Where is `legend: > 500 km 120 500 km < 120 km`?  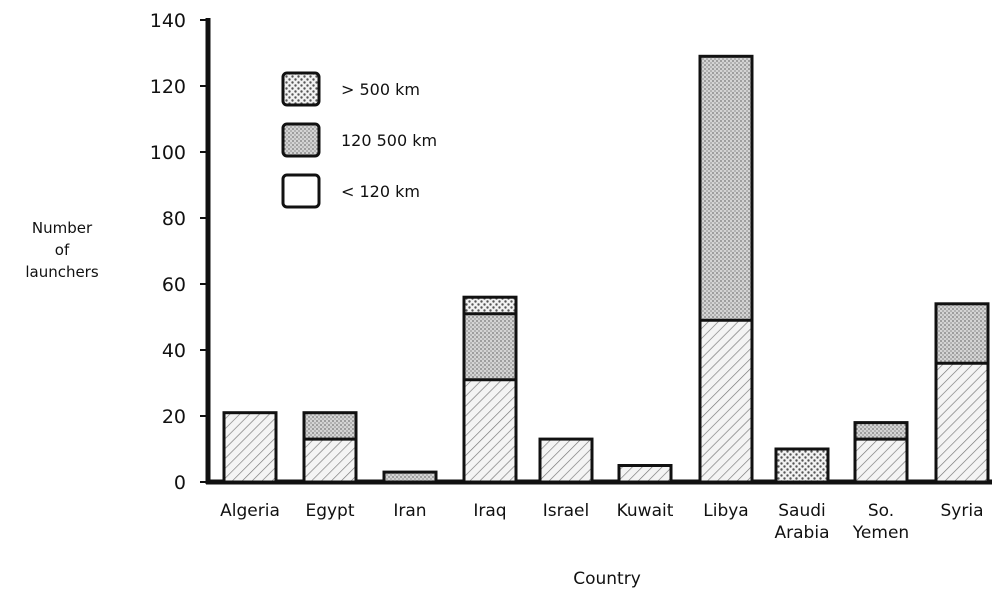 legend: > 500 km 120 500 km < 120 km is located at coordinates (359, 140).